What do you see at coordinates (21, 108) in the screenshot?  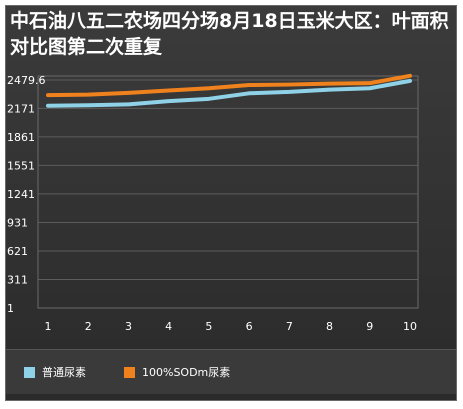 I see `y-tick-label: 2171` at bounding box center [21, 108].